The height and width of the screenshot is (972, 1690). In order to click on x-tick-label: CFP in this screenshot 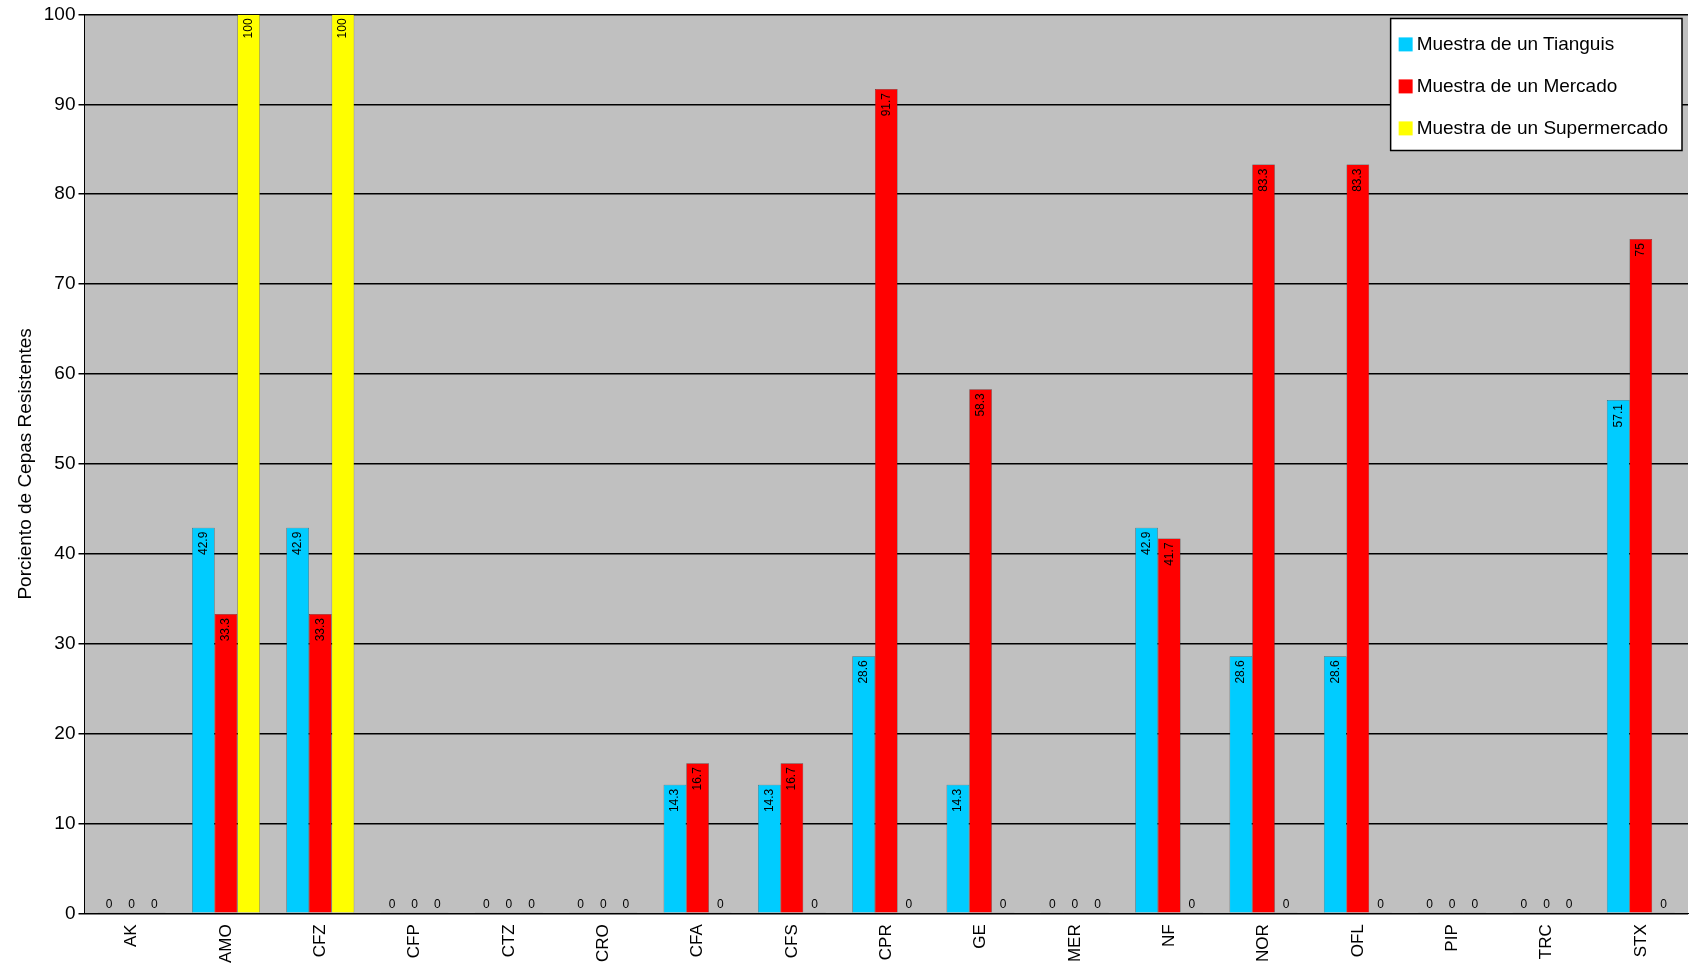, I will do `click(414, 941)`.